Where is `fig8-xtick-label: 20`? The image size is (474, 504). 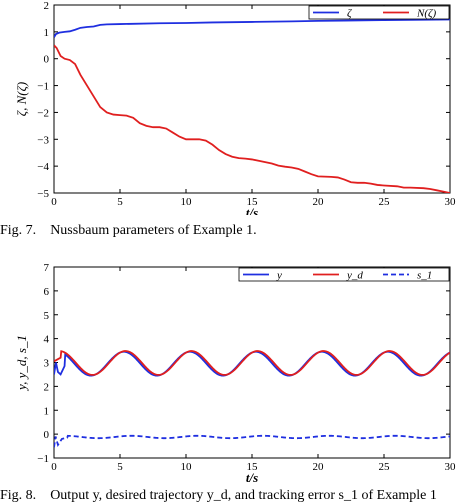 fig8-xtick-label: 20 is located at coordinates (319, 467).